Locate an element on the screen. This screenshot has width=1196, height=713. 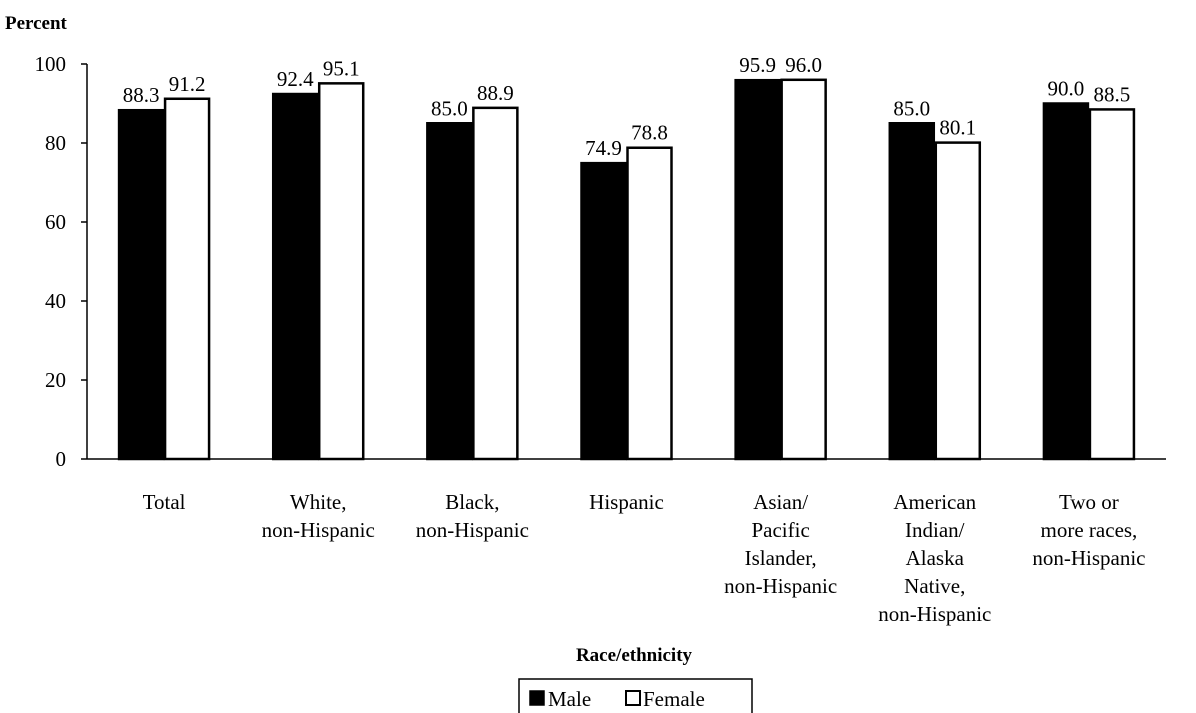
category-label-line: more races, is located at coordinates (1089, 530).